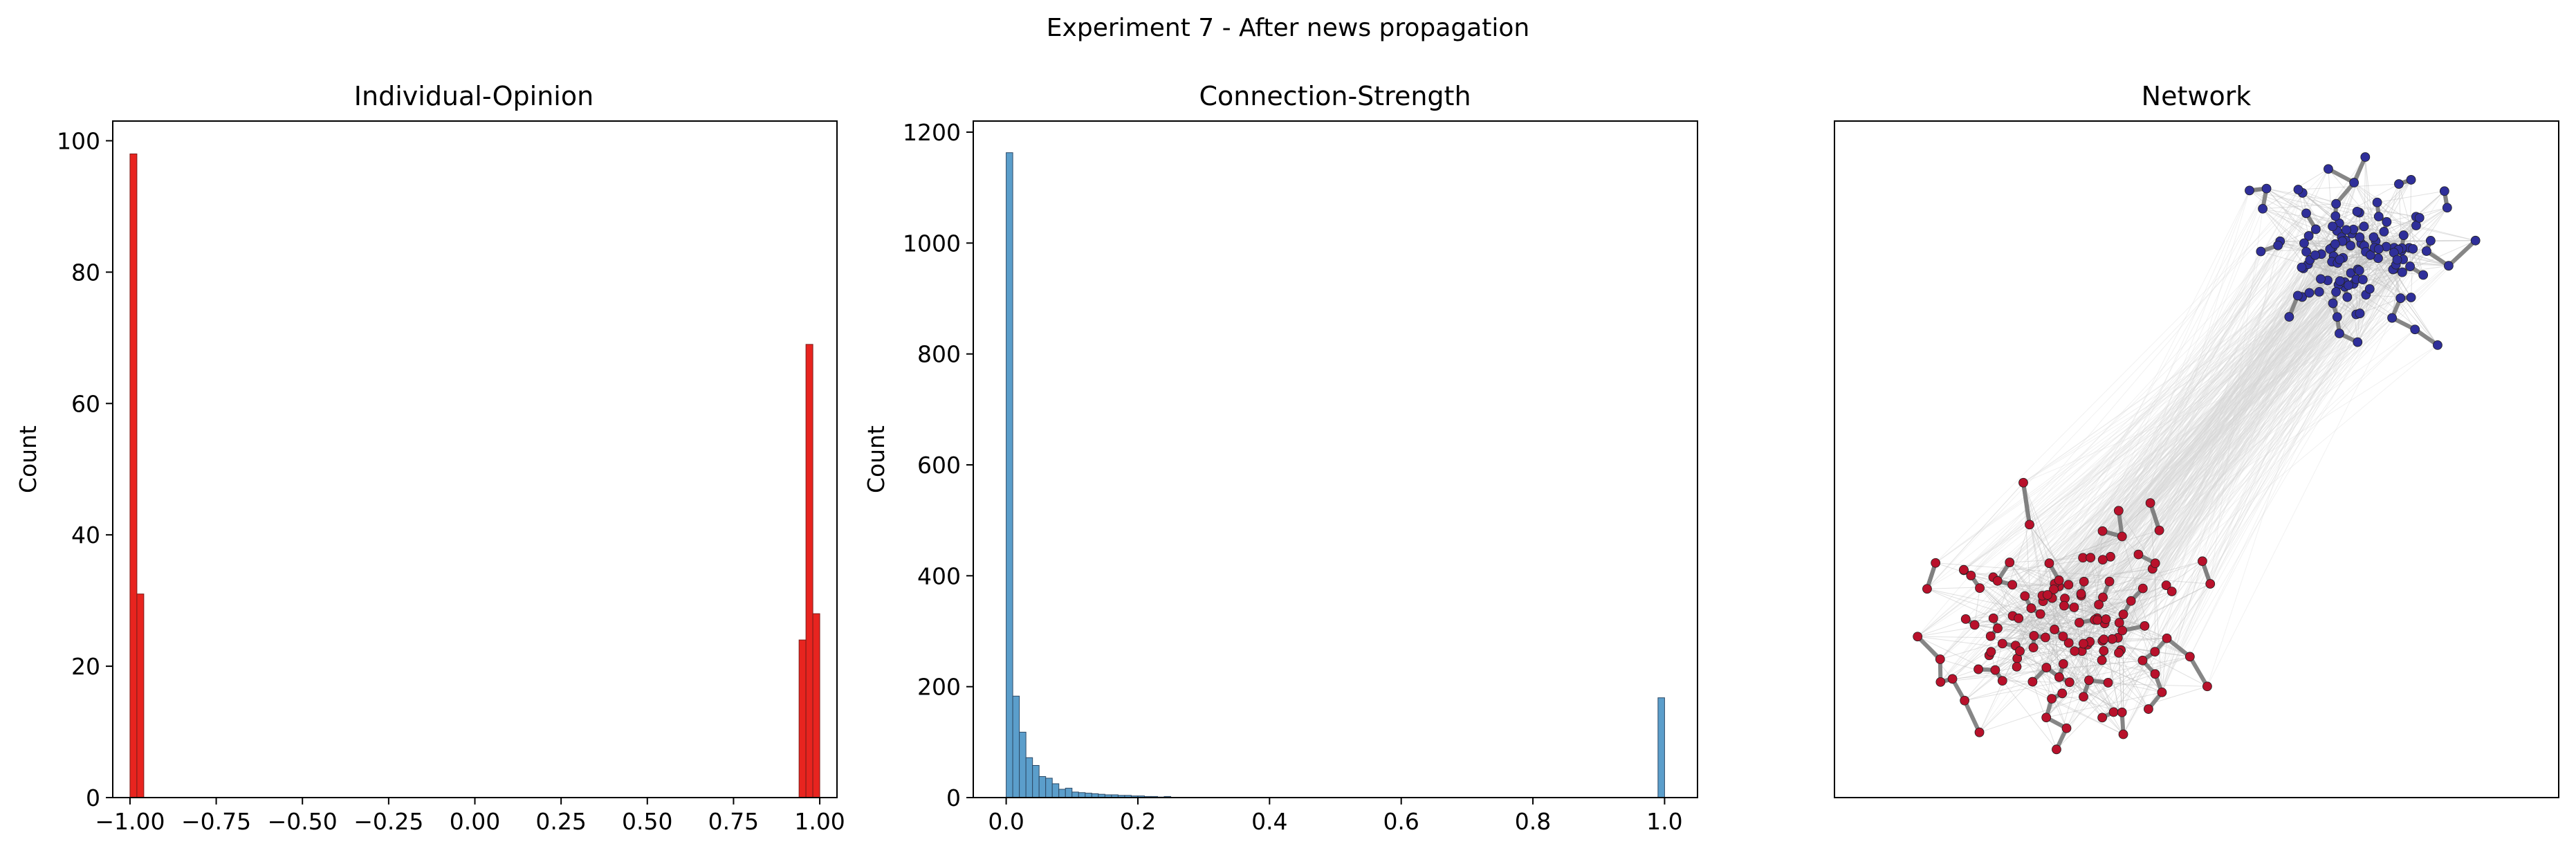 The height and width of the screenshot is (855, 2576). I want to click on histogram-bar, so click(1009, 475).